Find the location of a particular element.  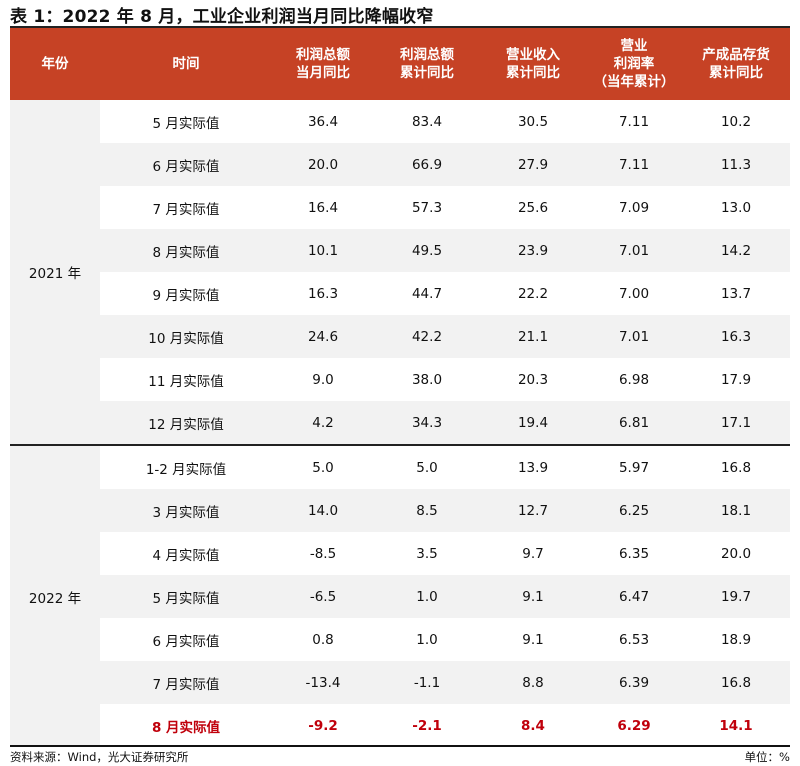

column-header: 营业利润率 （当年累计） is located at coordinates (634, 64).